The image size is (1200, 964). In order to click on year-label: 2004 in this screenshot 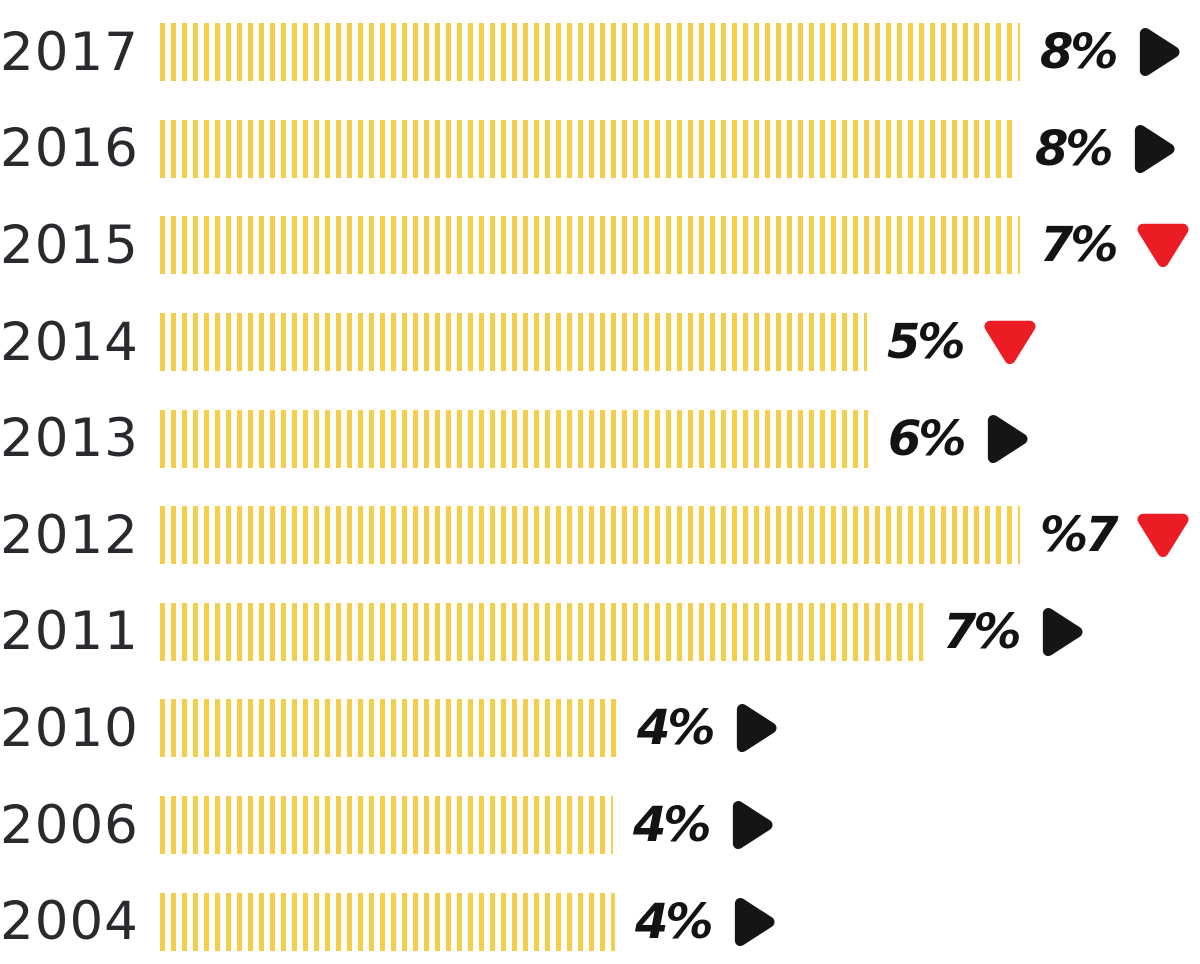, I will do `click(69, 922)`.